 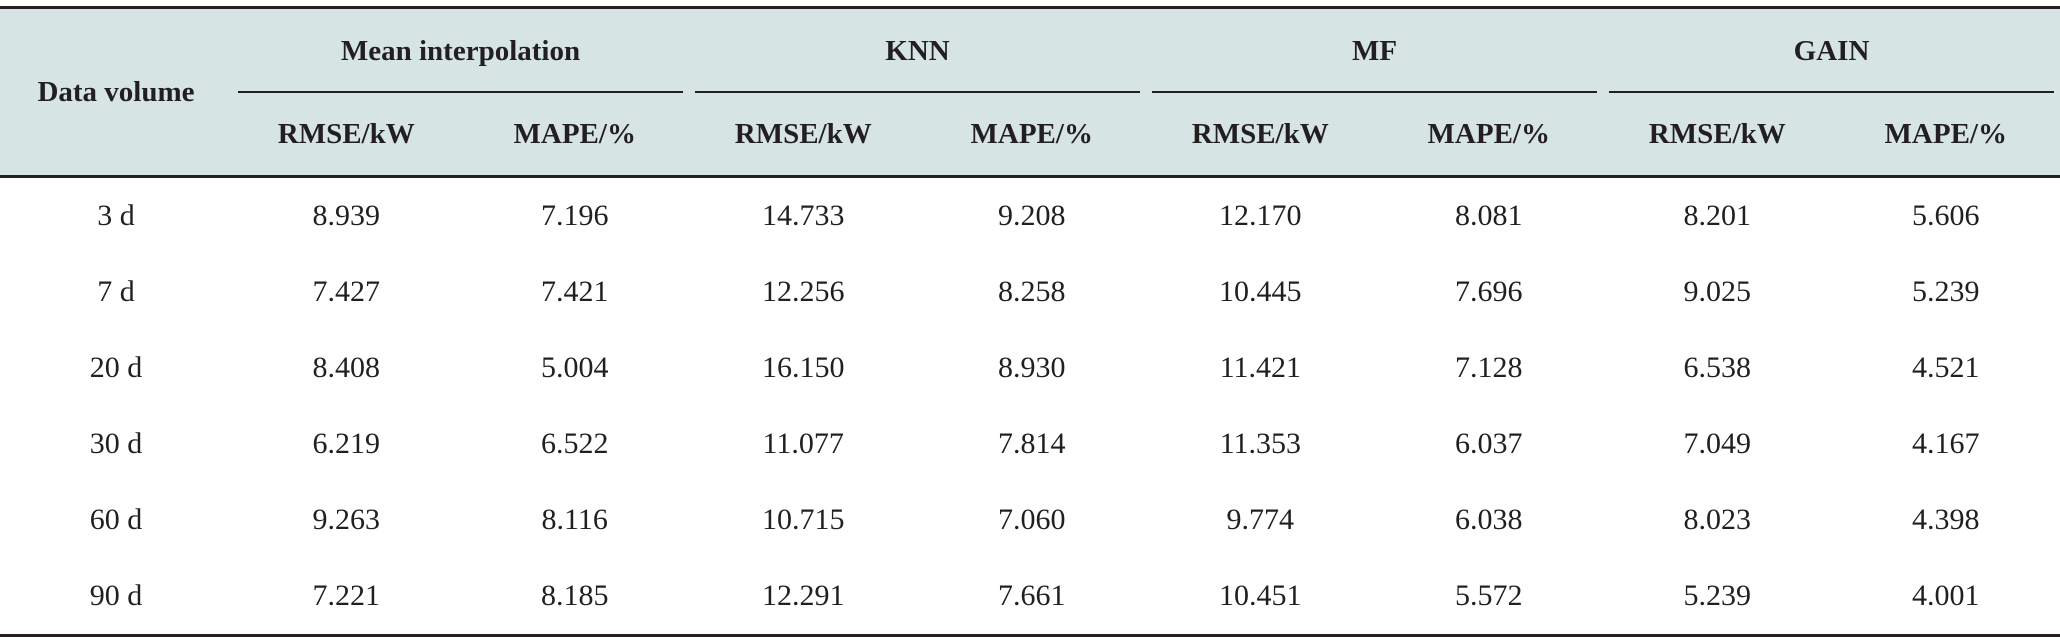 What do you see at coordinates (1260, 443) in the screenshot?
I see `value-cell: 11.353` at bounding box center [1260, 443].